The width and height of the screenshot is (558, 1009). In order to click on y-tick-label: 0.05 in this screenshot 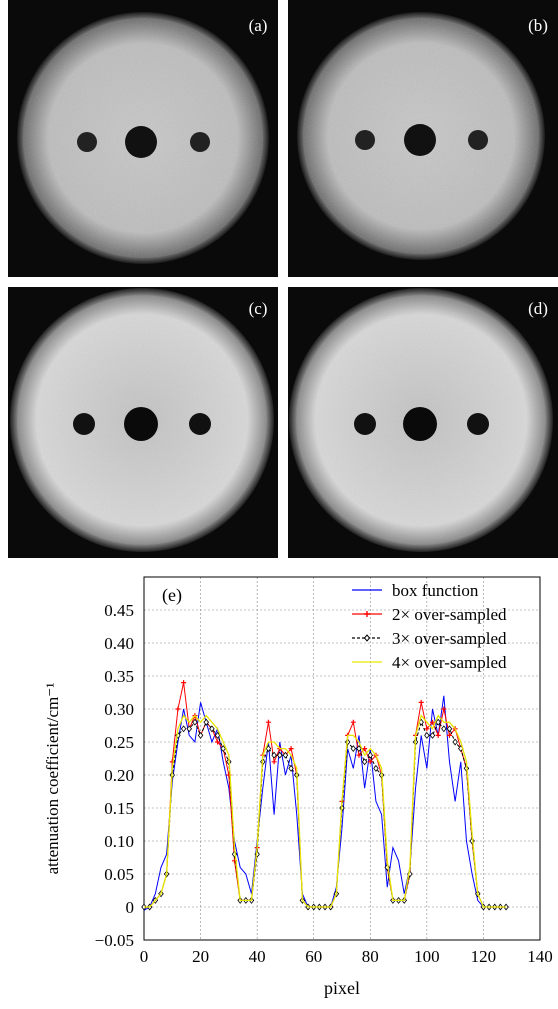, I will do `click(119, 874)`.